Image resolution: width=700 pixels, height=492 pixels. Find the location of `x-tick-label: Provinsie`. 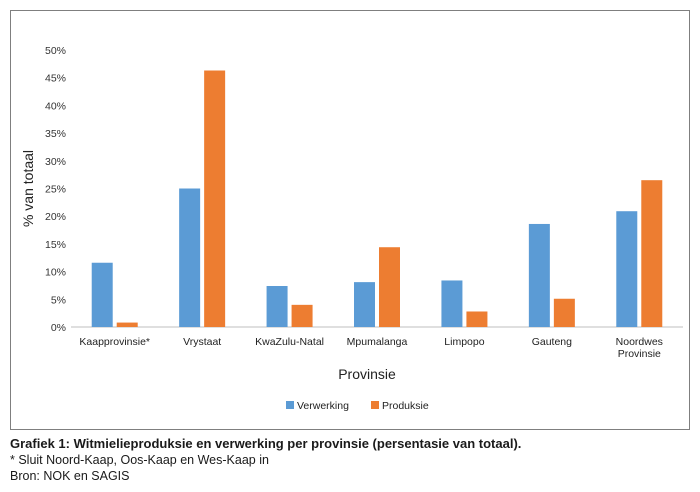

x-tick-label: Provinsie is located at coordinates (639, 354).